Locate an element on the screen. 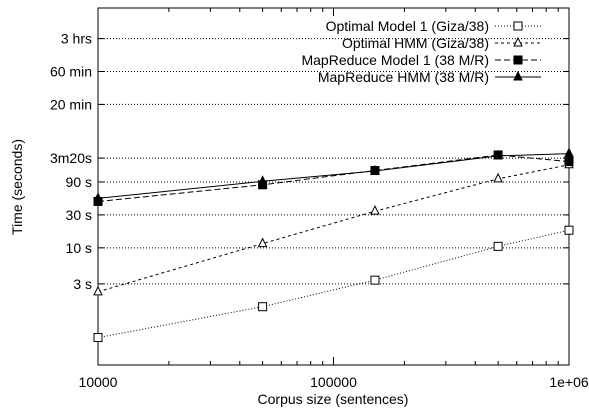  legend-label: Optimal Model 1 (Giza/38) is located at coordinates (407, 26).